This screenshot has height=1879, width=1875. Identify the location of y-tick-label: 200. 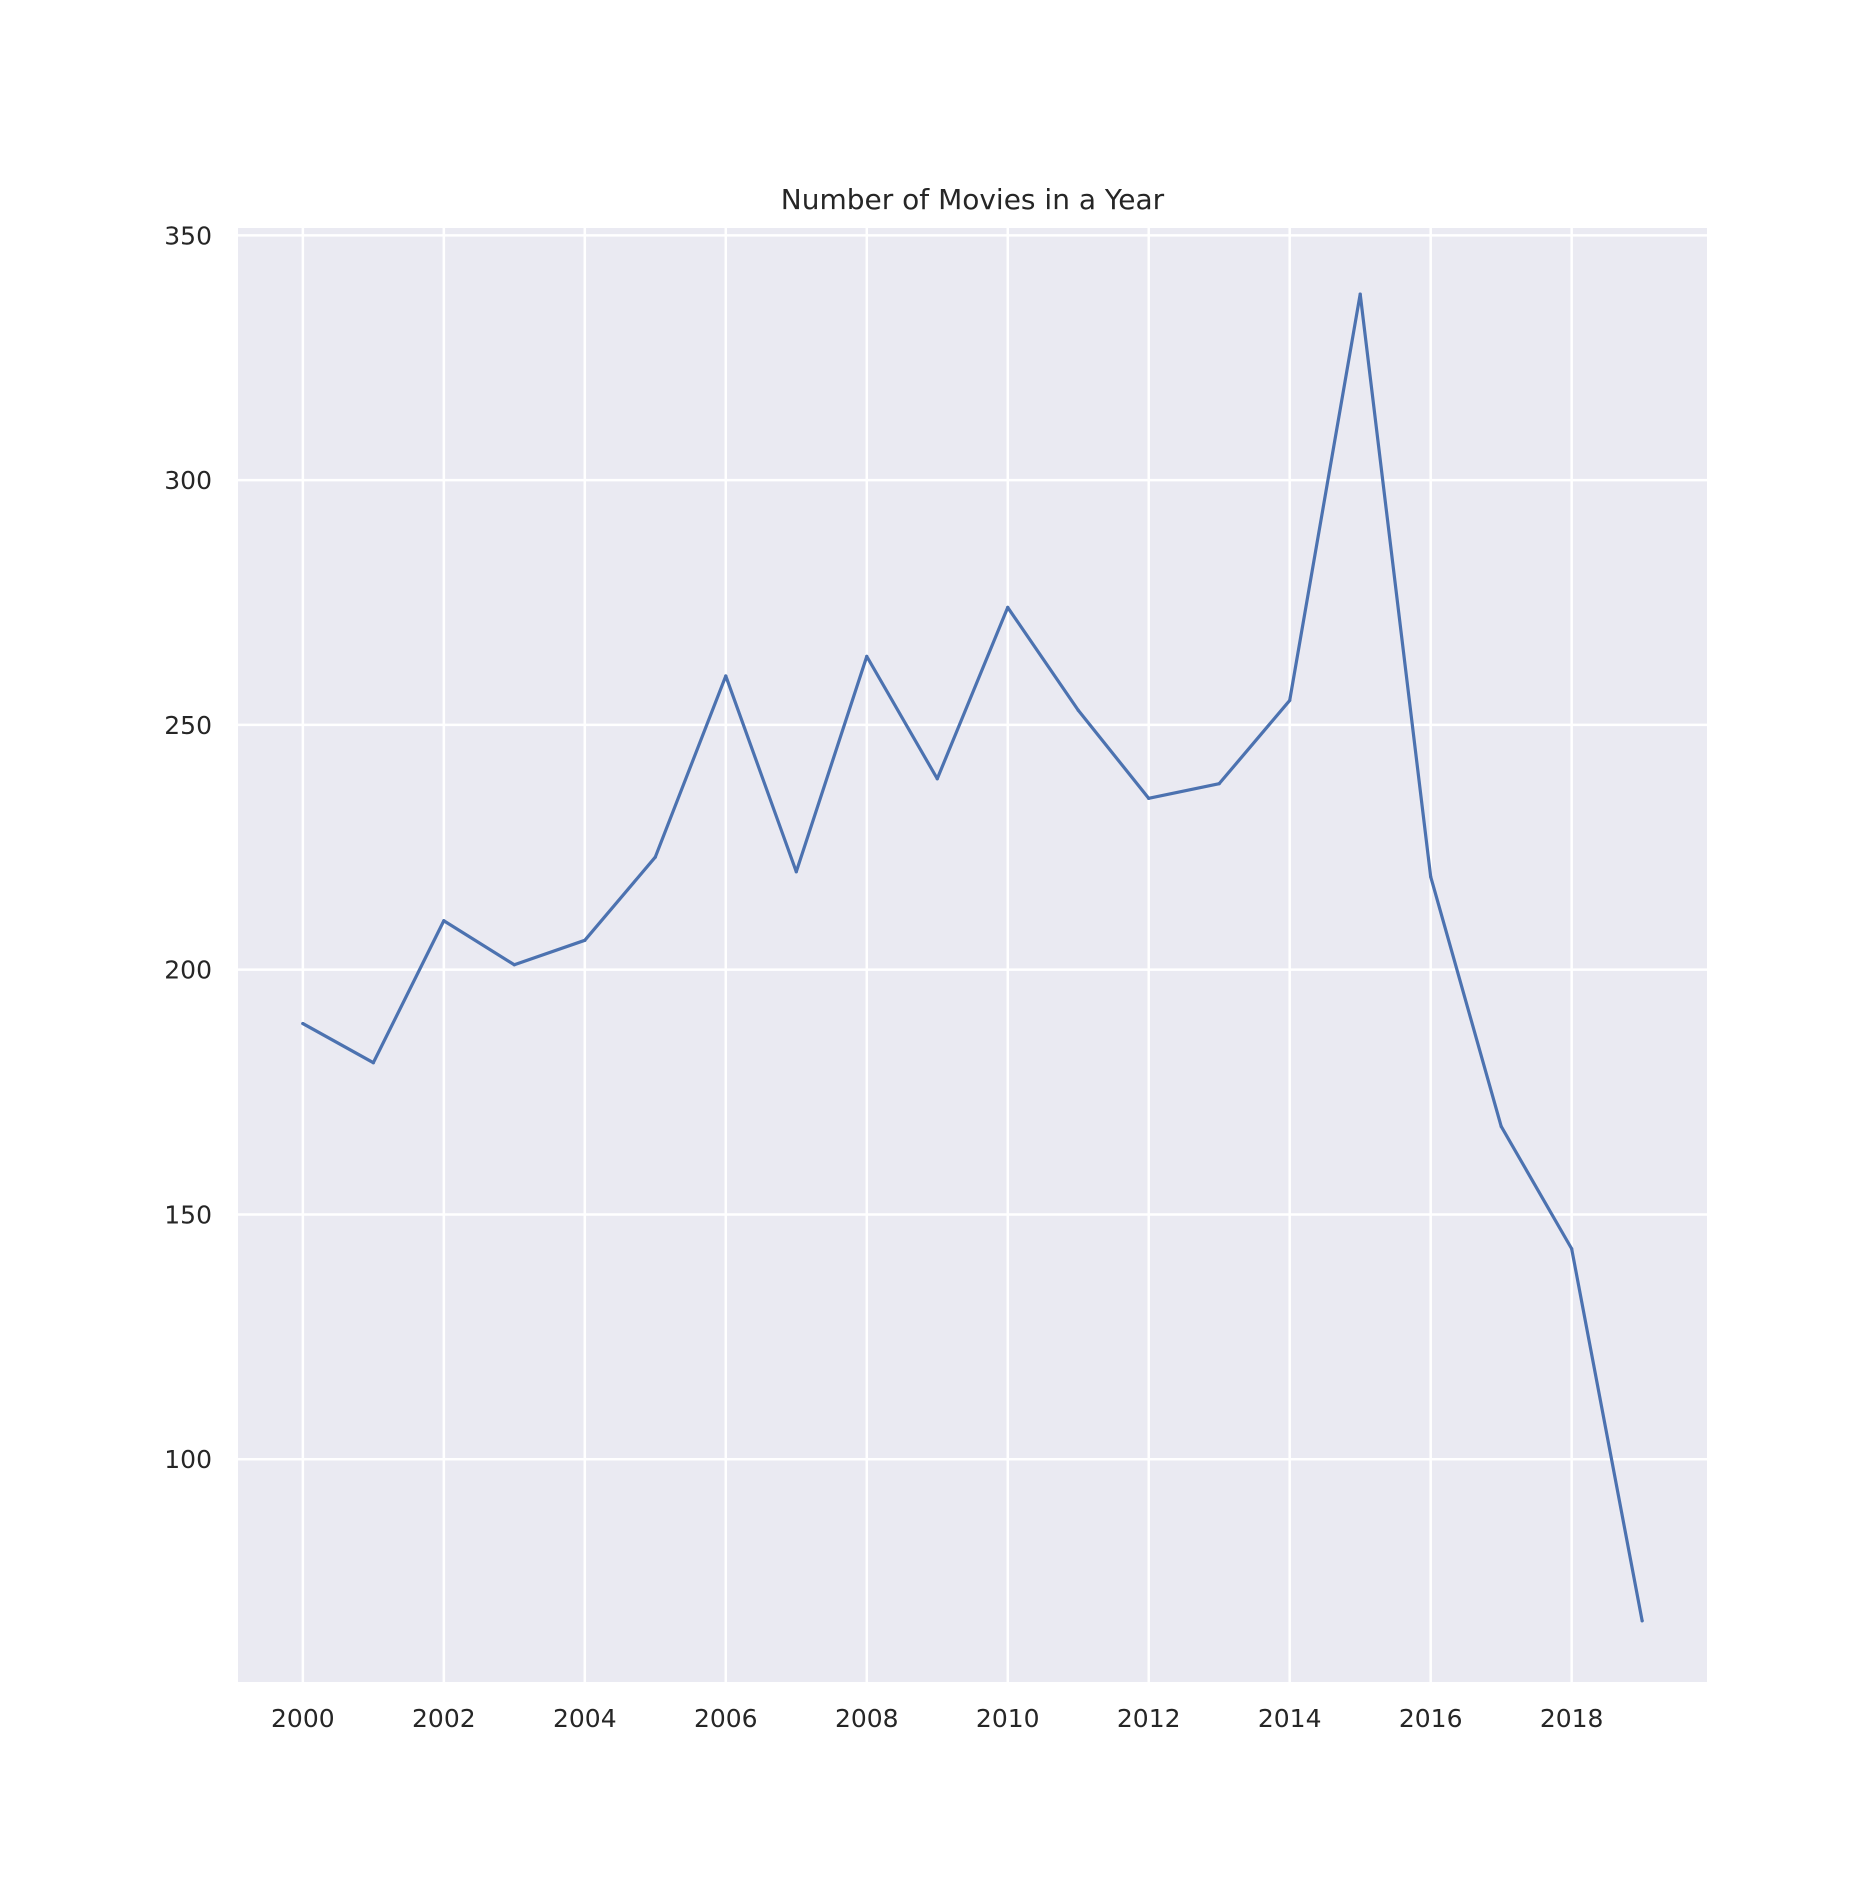
(188, 970).